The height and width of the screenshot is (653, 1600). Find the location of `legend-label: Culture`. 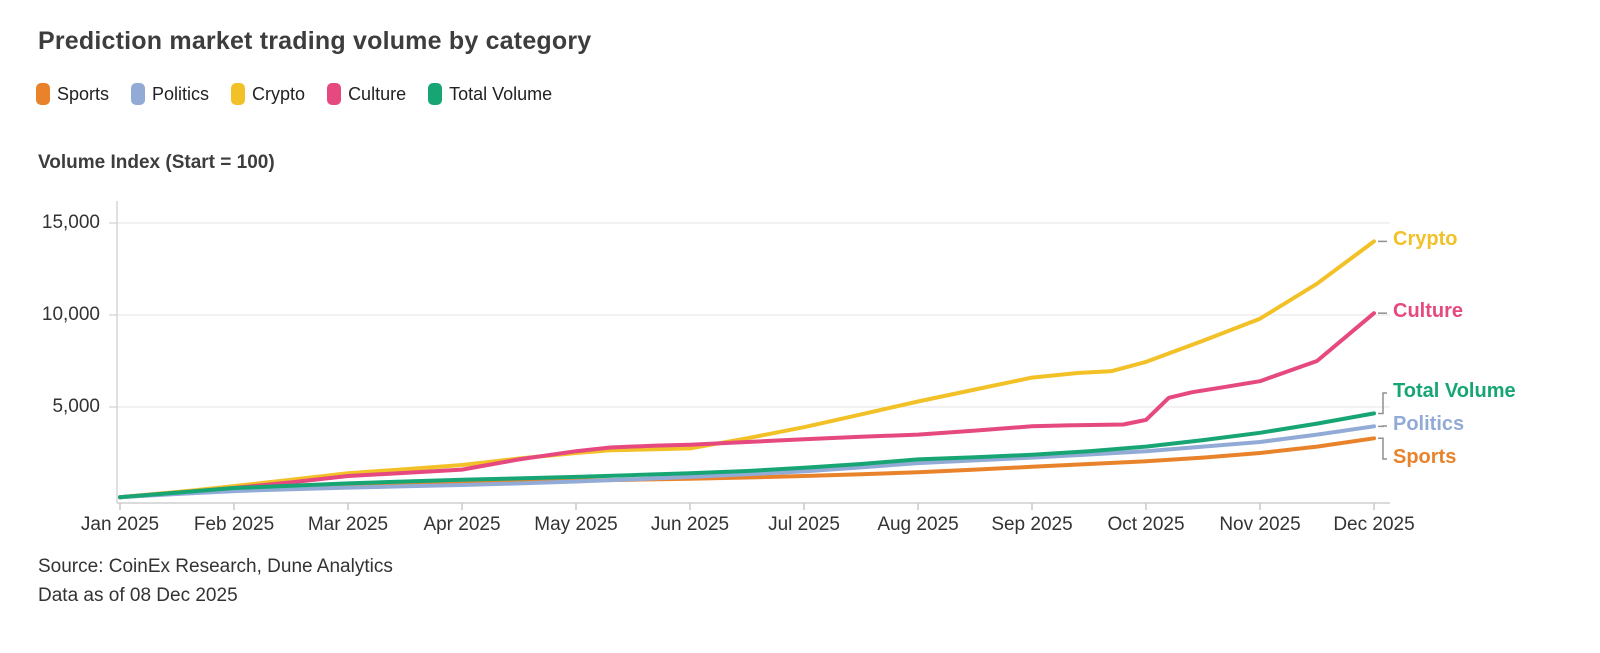

legend-label: Culture is located at coordinates (377, 93).